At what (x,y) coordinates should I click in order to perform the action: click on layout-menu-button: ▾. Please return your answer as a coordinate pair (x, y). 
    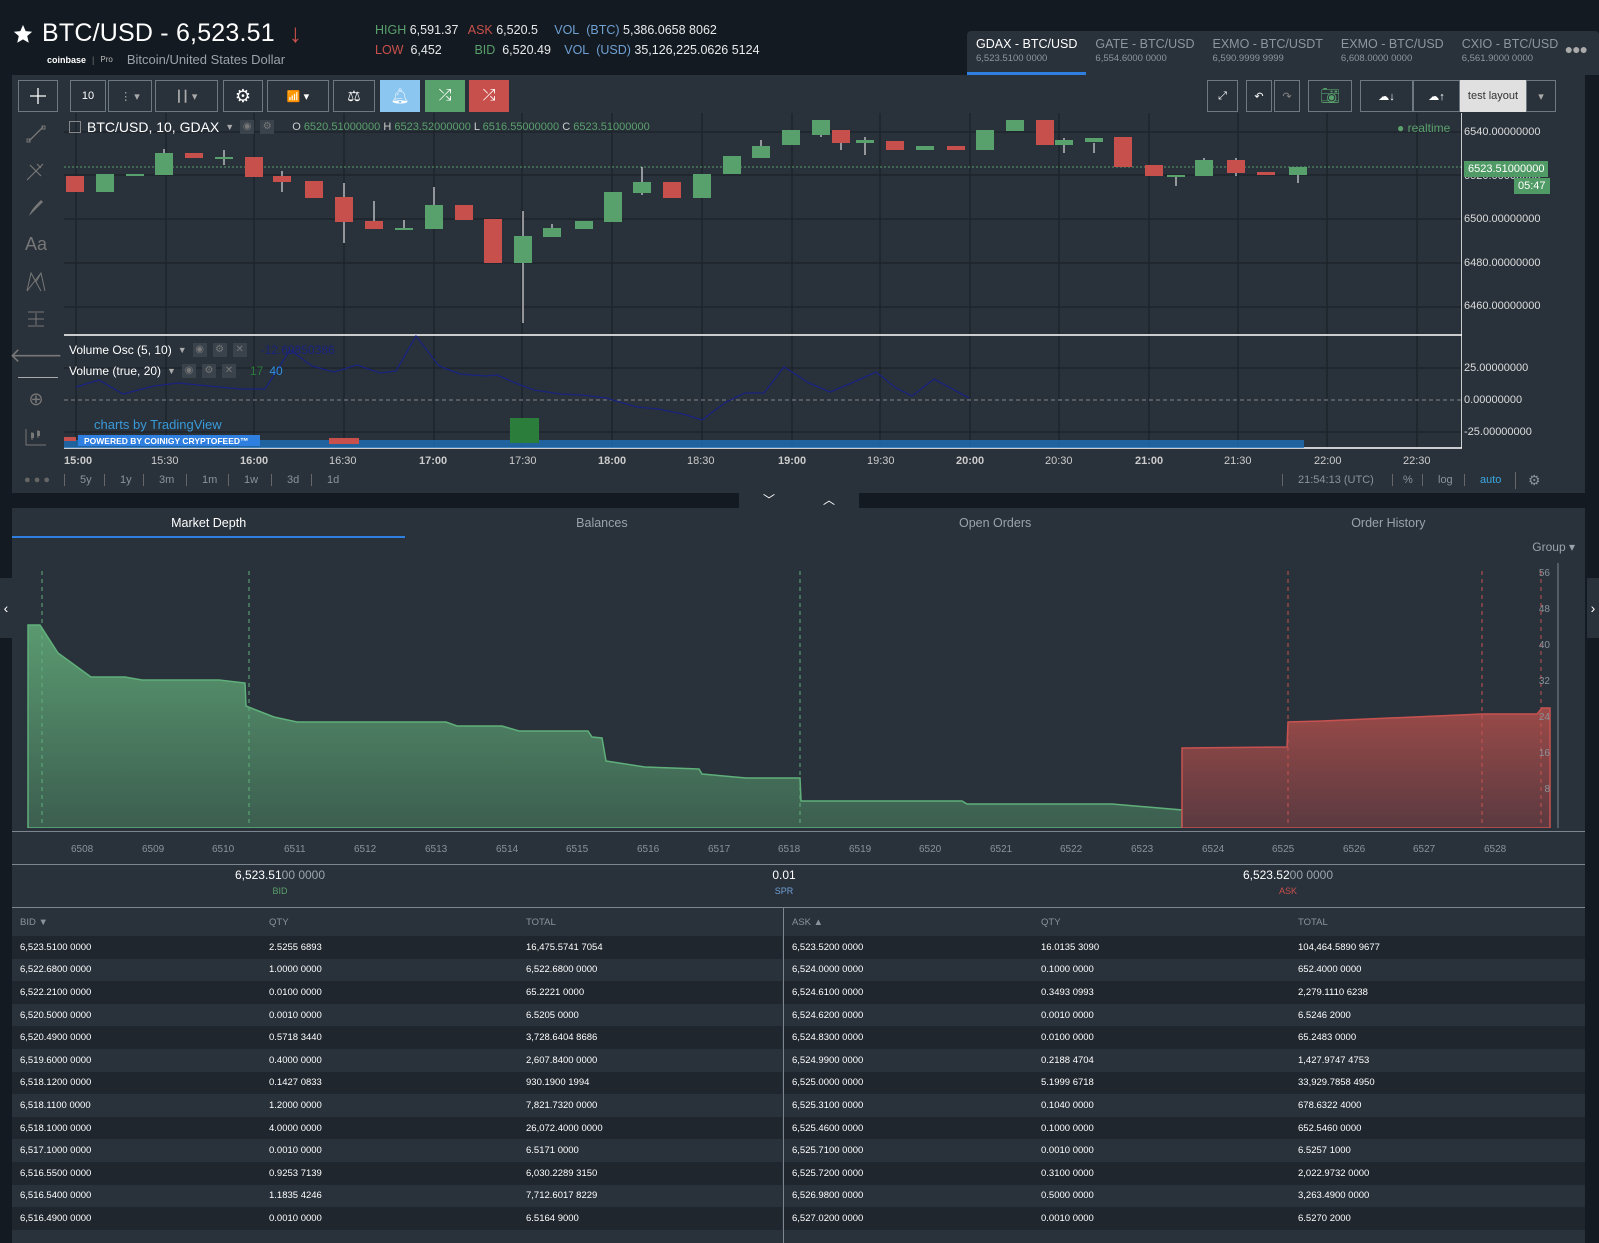
    Looking at the image, I should click on (1541, 96).